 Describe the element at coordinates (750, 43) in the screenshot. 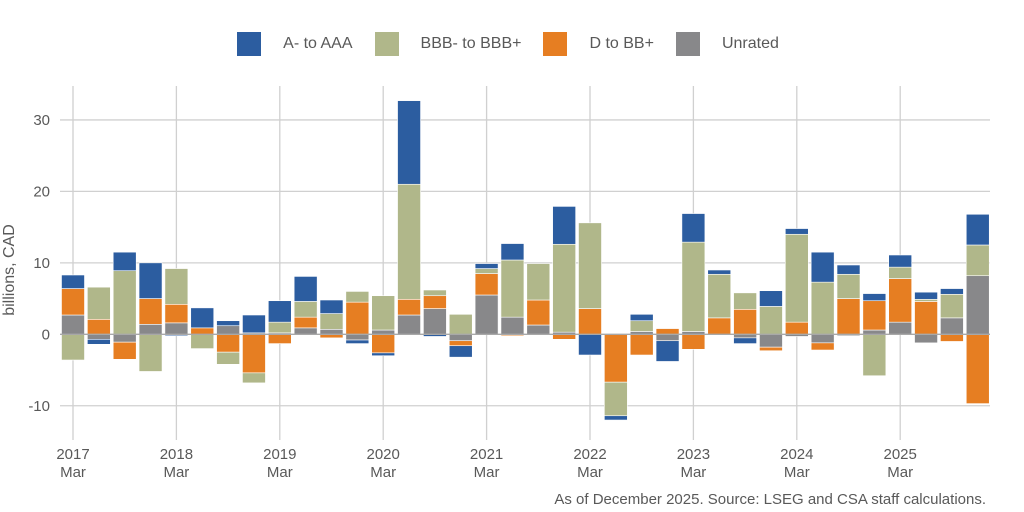

I see `legend-label-unrated: Unrated` at that location.